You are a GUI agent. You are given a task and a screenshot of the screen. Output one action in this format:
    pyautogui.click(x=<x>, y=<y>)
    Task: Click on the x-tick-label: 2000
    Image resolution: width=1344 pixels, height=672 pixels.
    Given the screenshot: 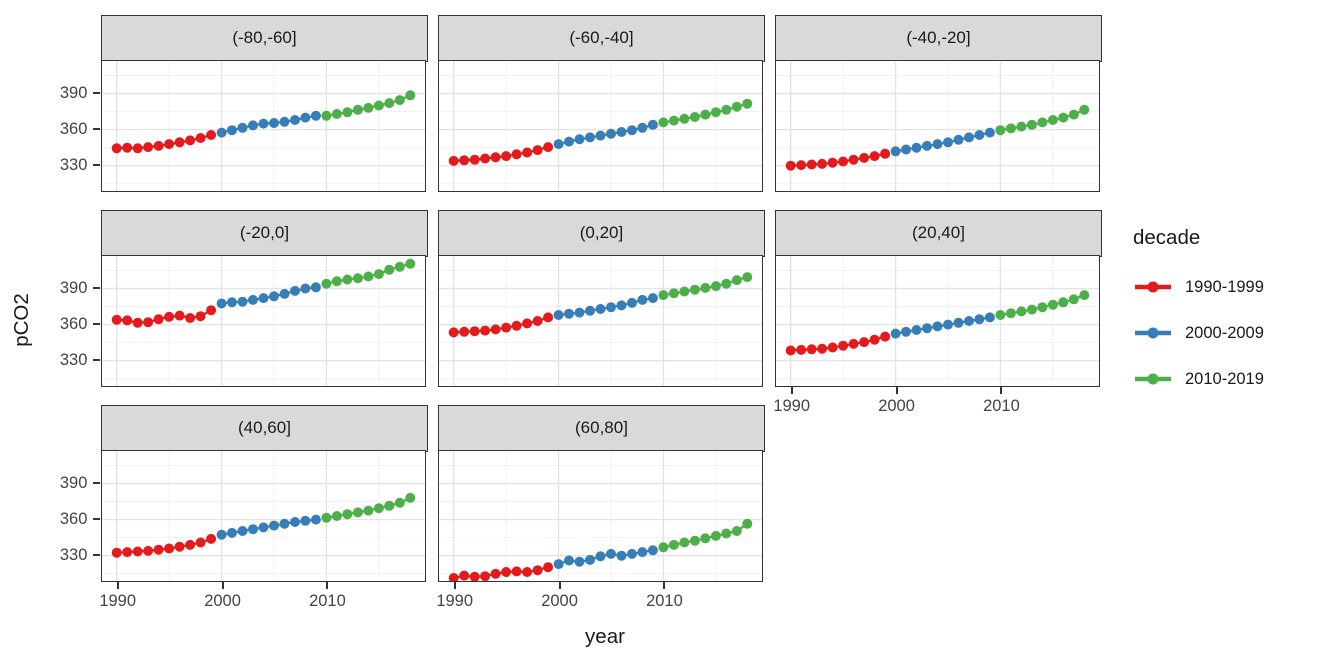 What is the action you would take?
    pyautogui.click(x=896, y=405)
    